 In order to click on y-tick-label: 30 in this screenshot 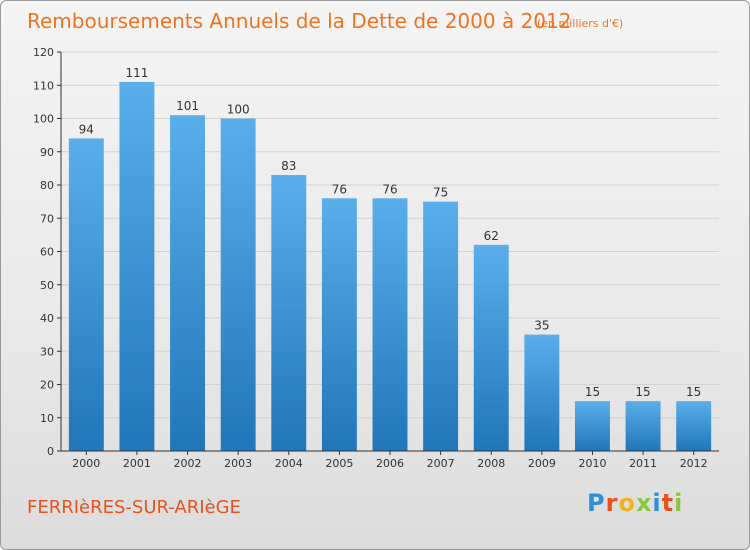, I will do `click(47, 351)`.